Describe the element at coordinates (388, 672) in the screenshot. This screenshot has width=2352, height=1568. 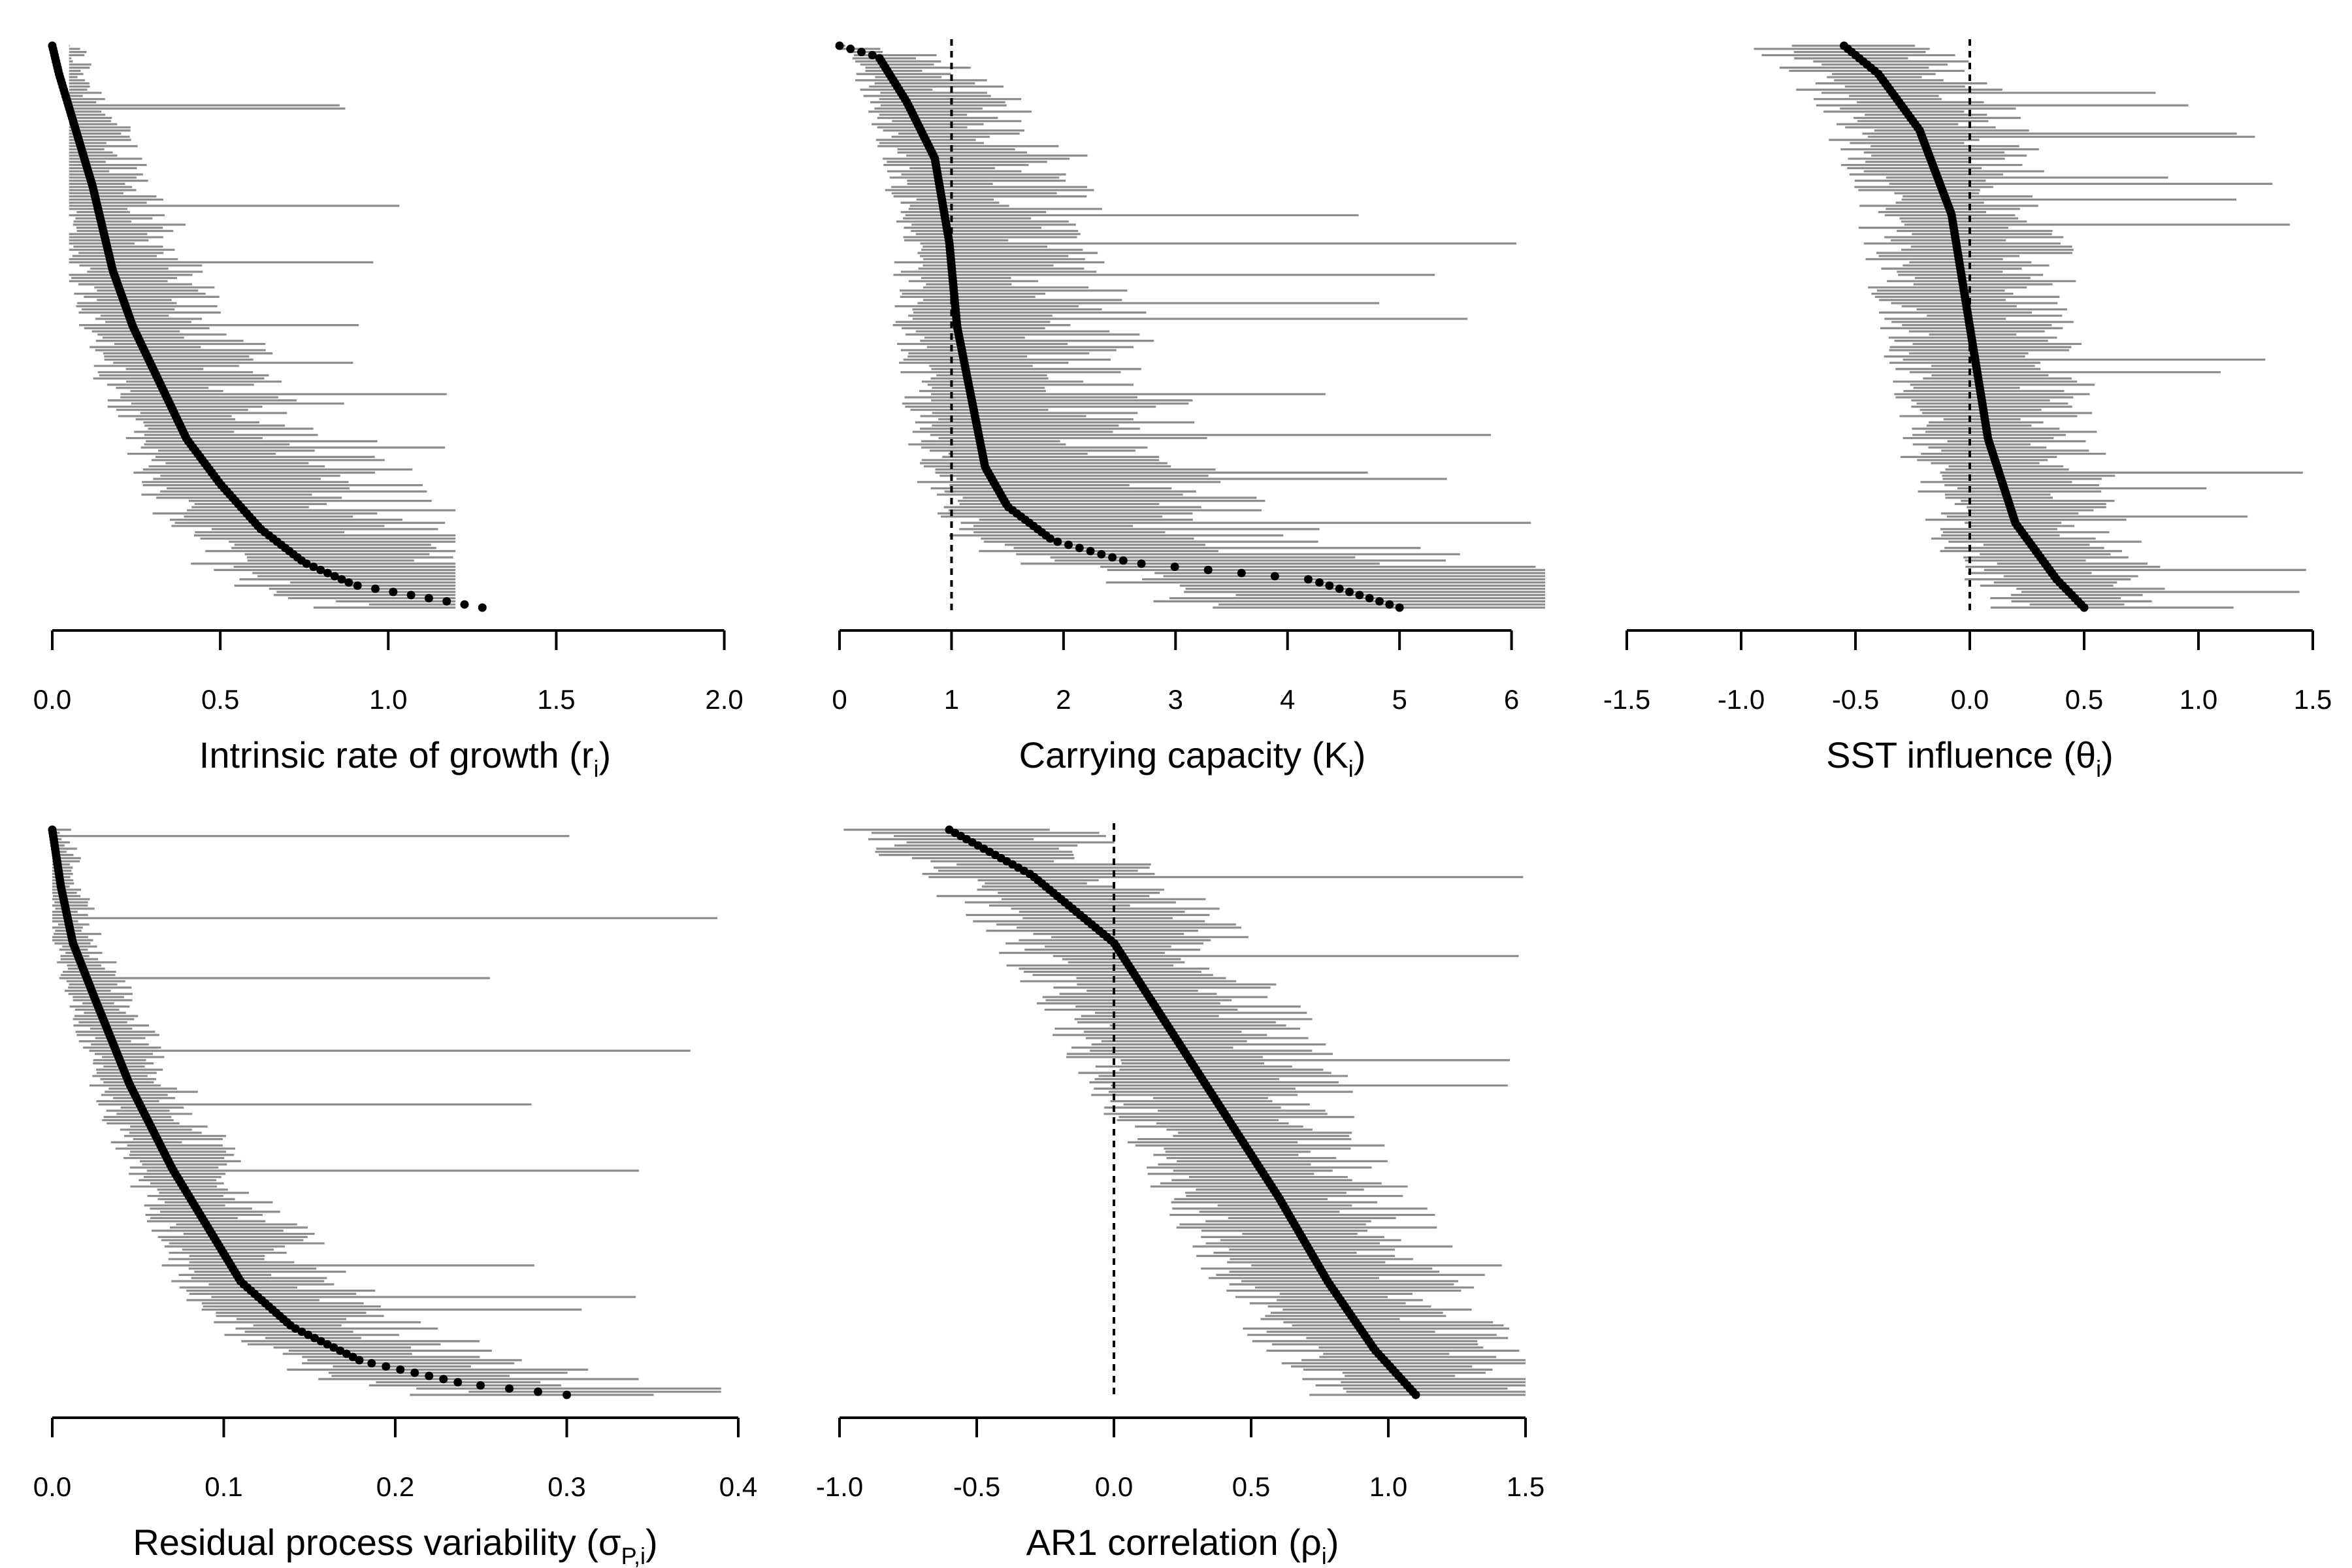
I see `x-axis: 0.0 0.5 1.0 1.5 2.0` at that location.